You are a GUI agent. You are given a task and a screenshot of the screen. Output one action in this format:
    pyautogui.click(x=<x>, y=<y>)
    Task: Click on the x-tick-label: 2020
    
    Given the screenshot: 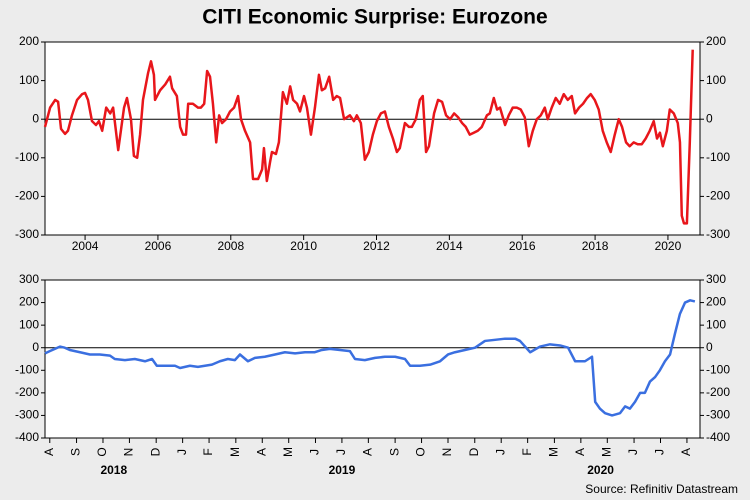 What is the action you would take?
    pyautogui.click(x=668, y=246)
    